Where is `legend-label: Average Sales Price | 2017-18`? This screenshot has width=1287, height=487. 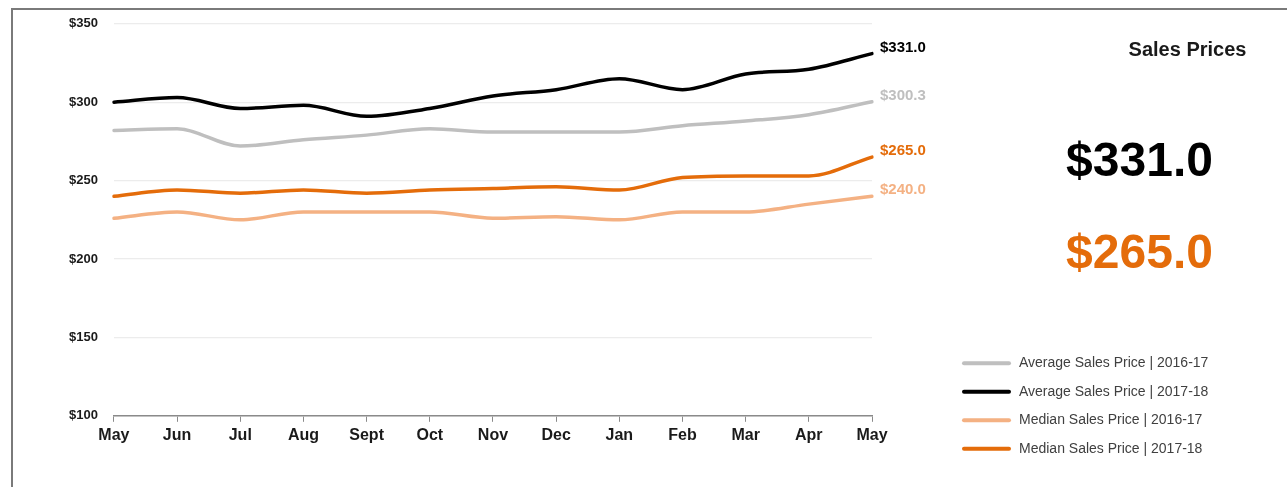
legend-label: Average Sales Price | 2017-18 is located at coordinates (1114, 390).